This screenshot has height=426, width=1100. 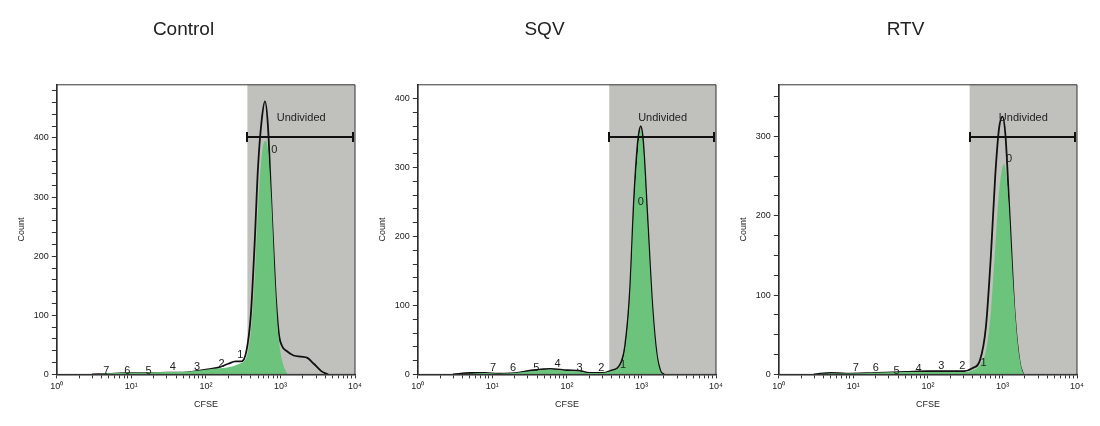 I want to click on chart-title: RTV, so click(x=905, y=28).